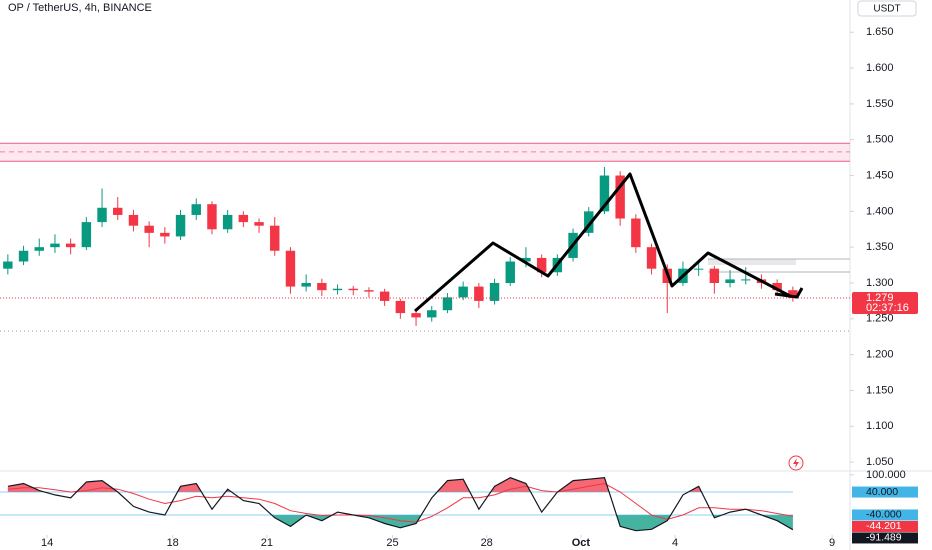 The height and width of the screenshot is (550, 932). I want to click on y-tick-label: 1.200, so click(880, 355).